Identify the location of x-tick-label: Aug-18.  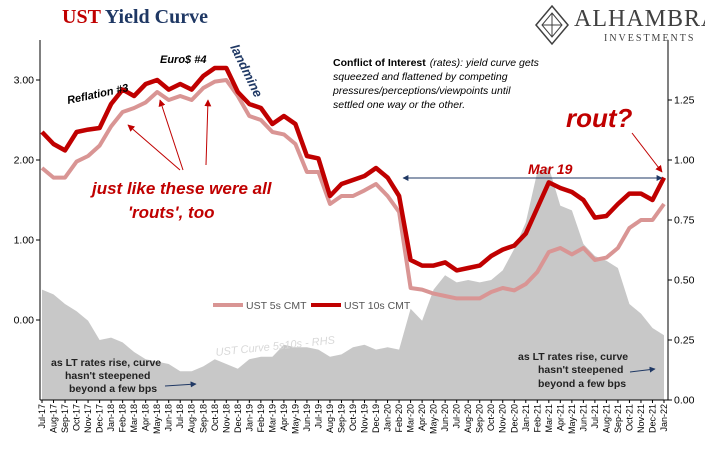
(192, 418).